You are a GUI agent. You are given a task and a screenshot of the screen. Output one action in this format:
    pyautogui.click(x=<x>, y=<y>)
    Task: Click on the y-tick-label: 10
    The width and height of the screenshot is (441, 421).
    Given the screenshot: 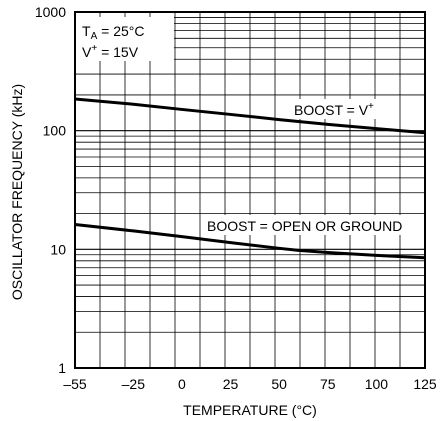 What is the action you would take?
    pyautogui.click(x=58, y=249)
    